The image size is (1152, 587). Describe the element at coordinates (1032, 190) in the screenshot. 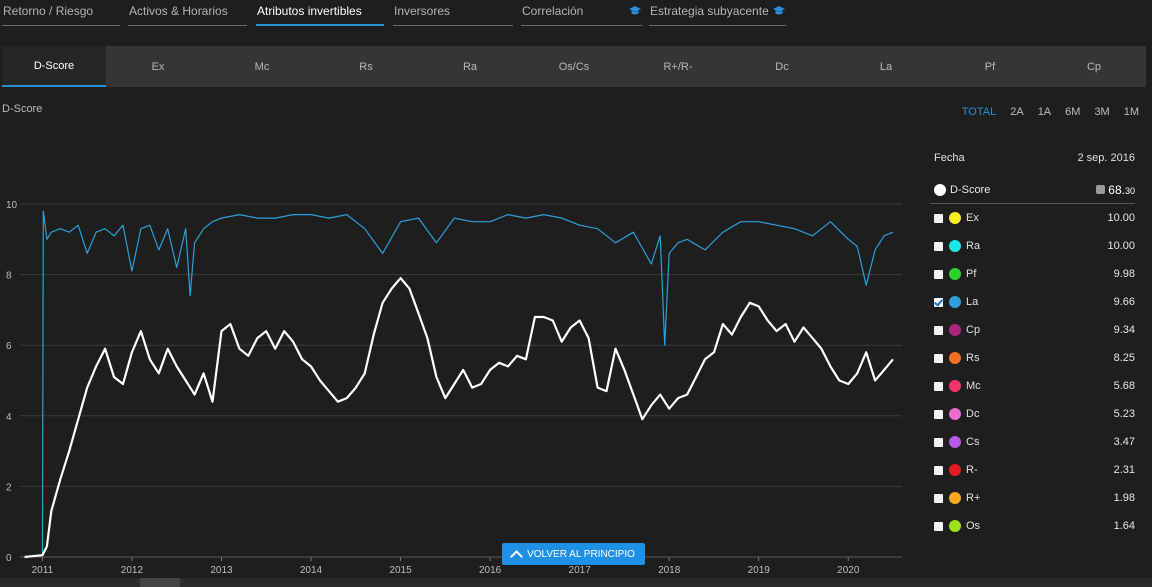

I see `legend-main-series: D-Score 68.30` at that location.